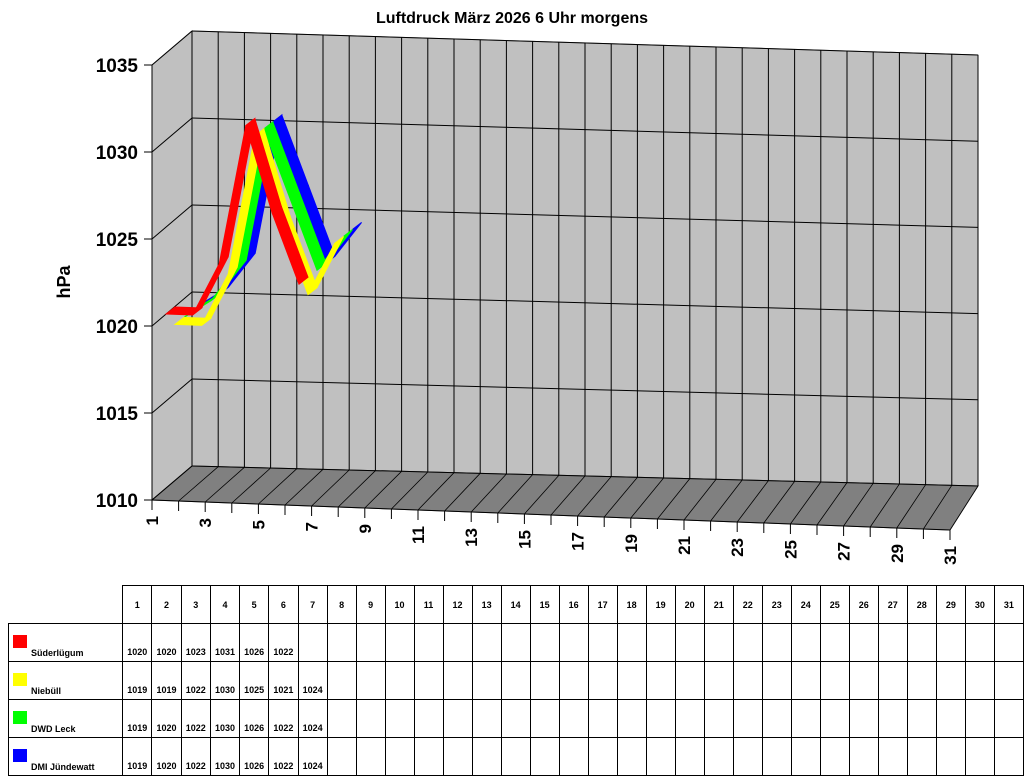 The image size is (1024, 776). Describe the element at coordinates (515, 604) in the screenshot. I see `day-header: 14` at that location.